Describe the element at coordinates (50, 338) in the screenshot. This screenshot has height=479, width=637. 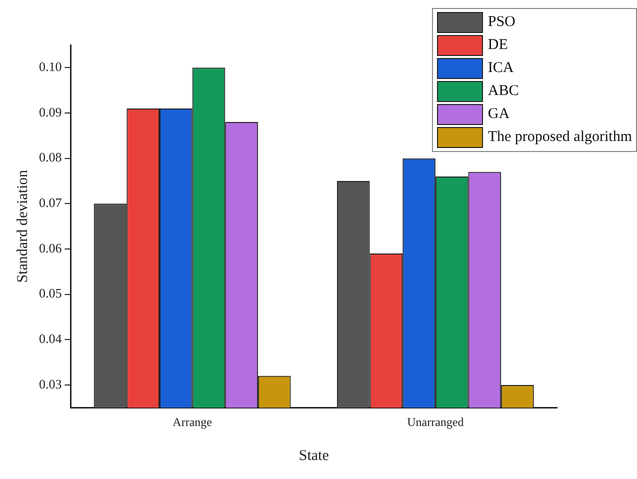
I see `y-tick-label: 0.04` at that location.